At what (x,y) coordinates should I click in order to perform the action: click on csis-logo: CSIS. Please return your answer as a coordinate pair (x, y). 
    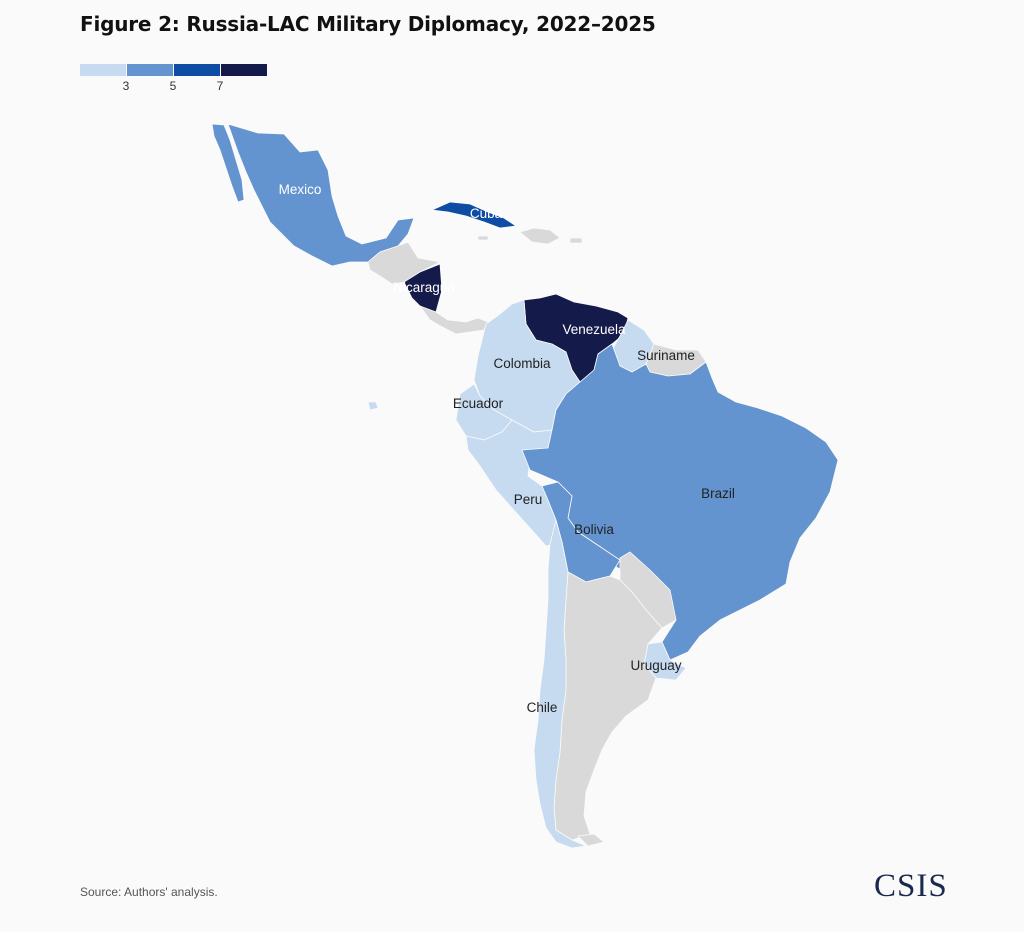
    Looking at the image, I should click on (911, 886).